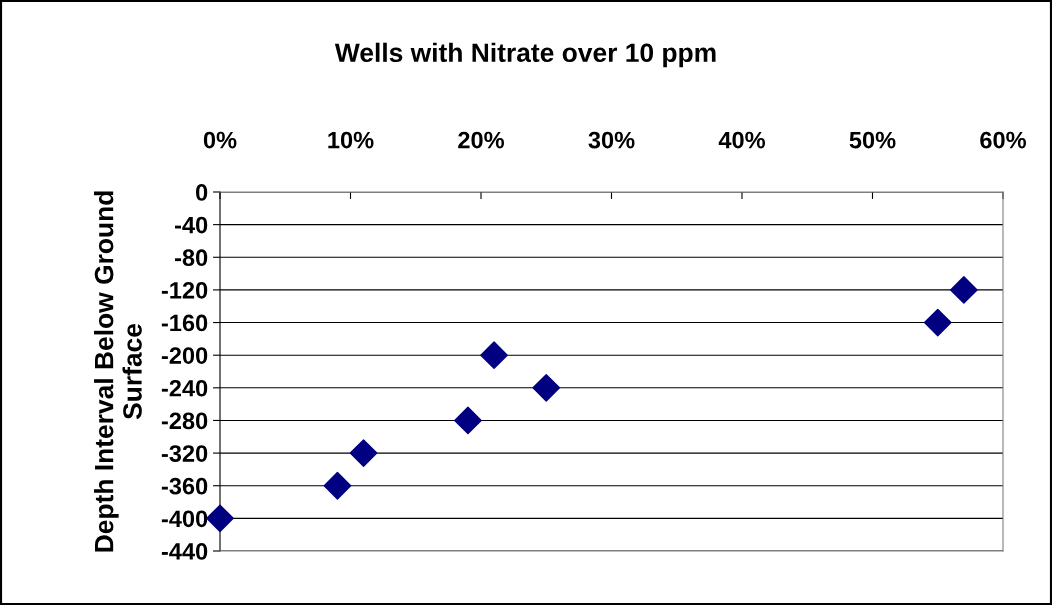  Describe the element at coordinates (525, 55) in the screenshot. I see `chart-title: Wells with Nitrate over 10 ppm` at that location.